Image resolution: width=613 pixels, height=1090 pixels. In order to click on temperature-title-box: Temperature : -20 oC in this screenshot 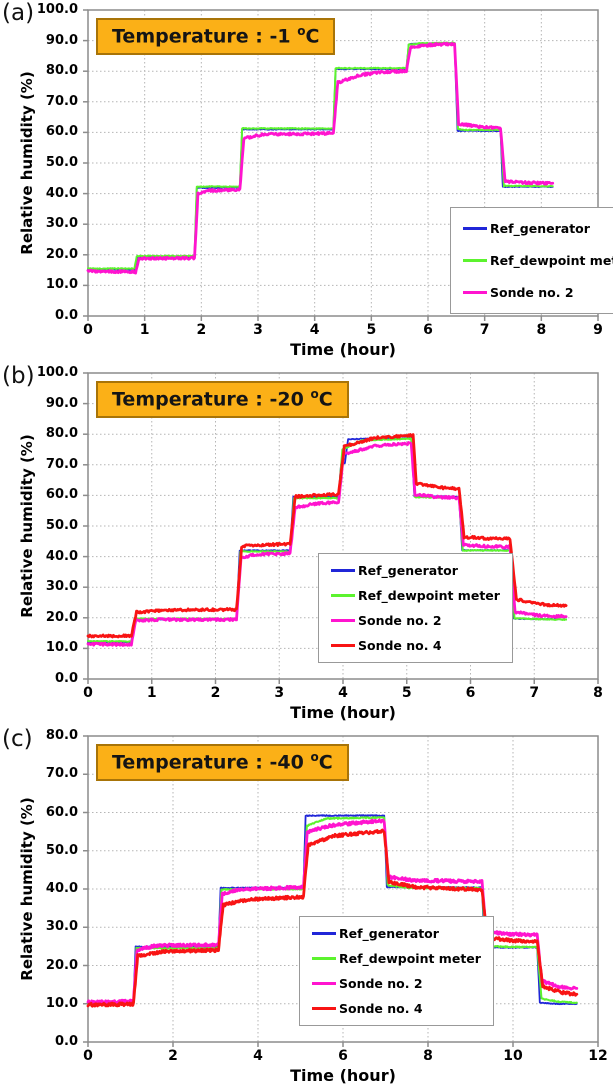, I will do `click(222, 400)`.